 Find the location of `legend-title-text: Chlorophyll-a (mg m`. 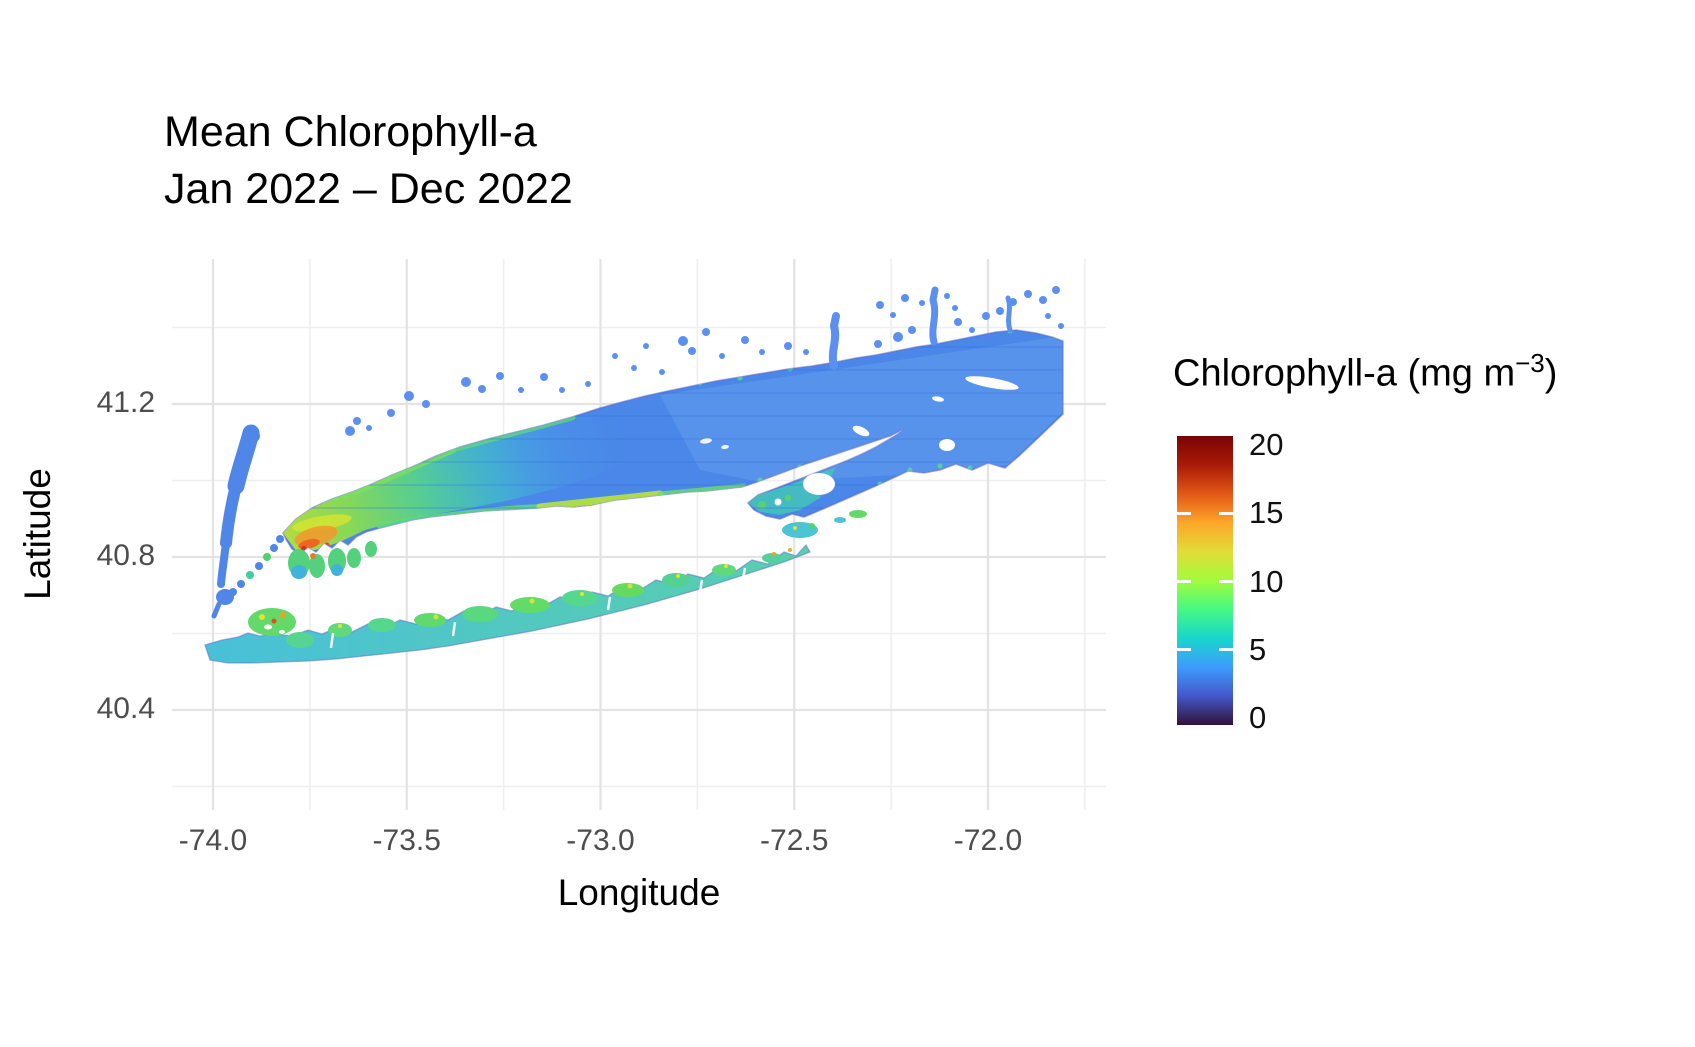

legend-title-text: Chlorophyll-a (mg m is located at coordinates (1344, 373).